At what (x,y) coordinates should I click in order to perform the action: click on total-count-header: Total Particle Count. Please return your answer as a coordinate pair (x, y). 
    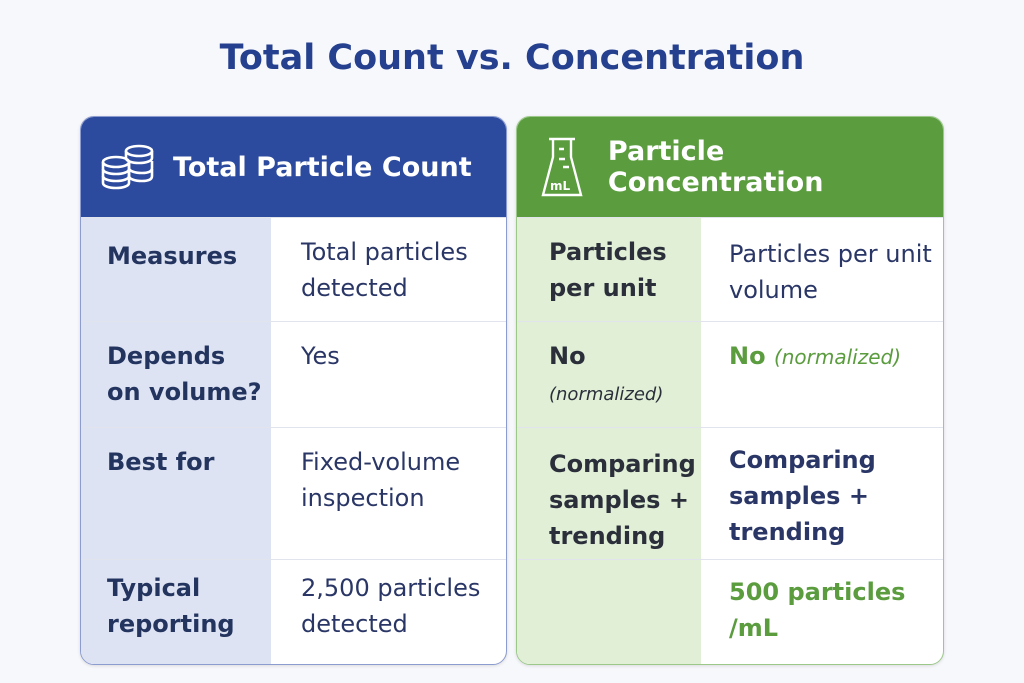
    Looking at the image, I should click on (293, 167).